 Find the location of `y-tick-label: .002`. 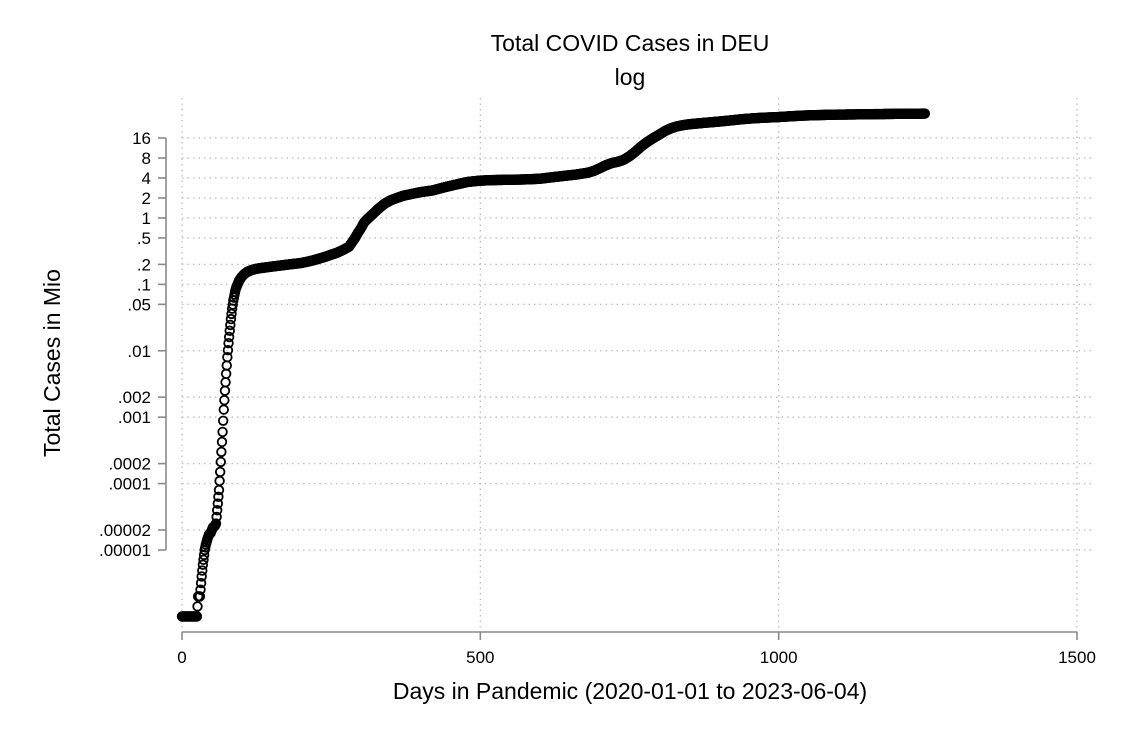

y-tick-label: .002 is located at coordinates (134, 397).